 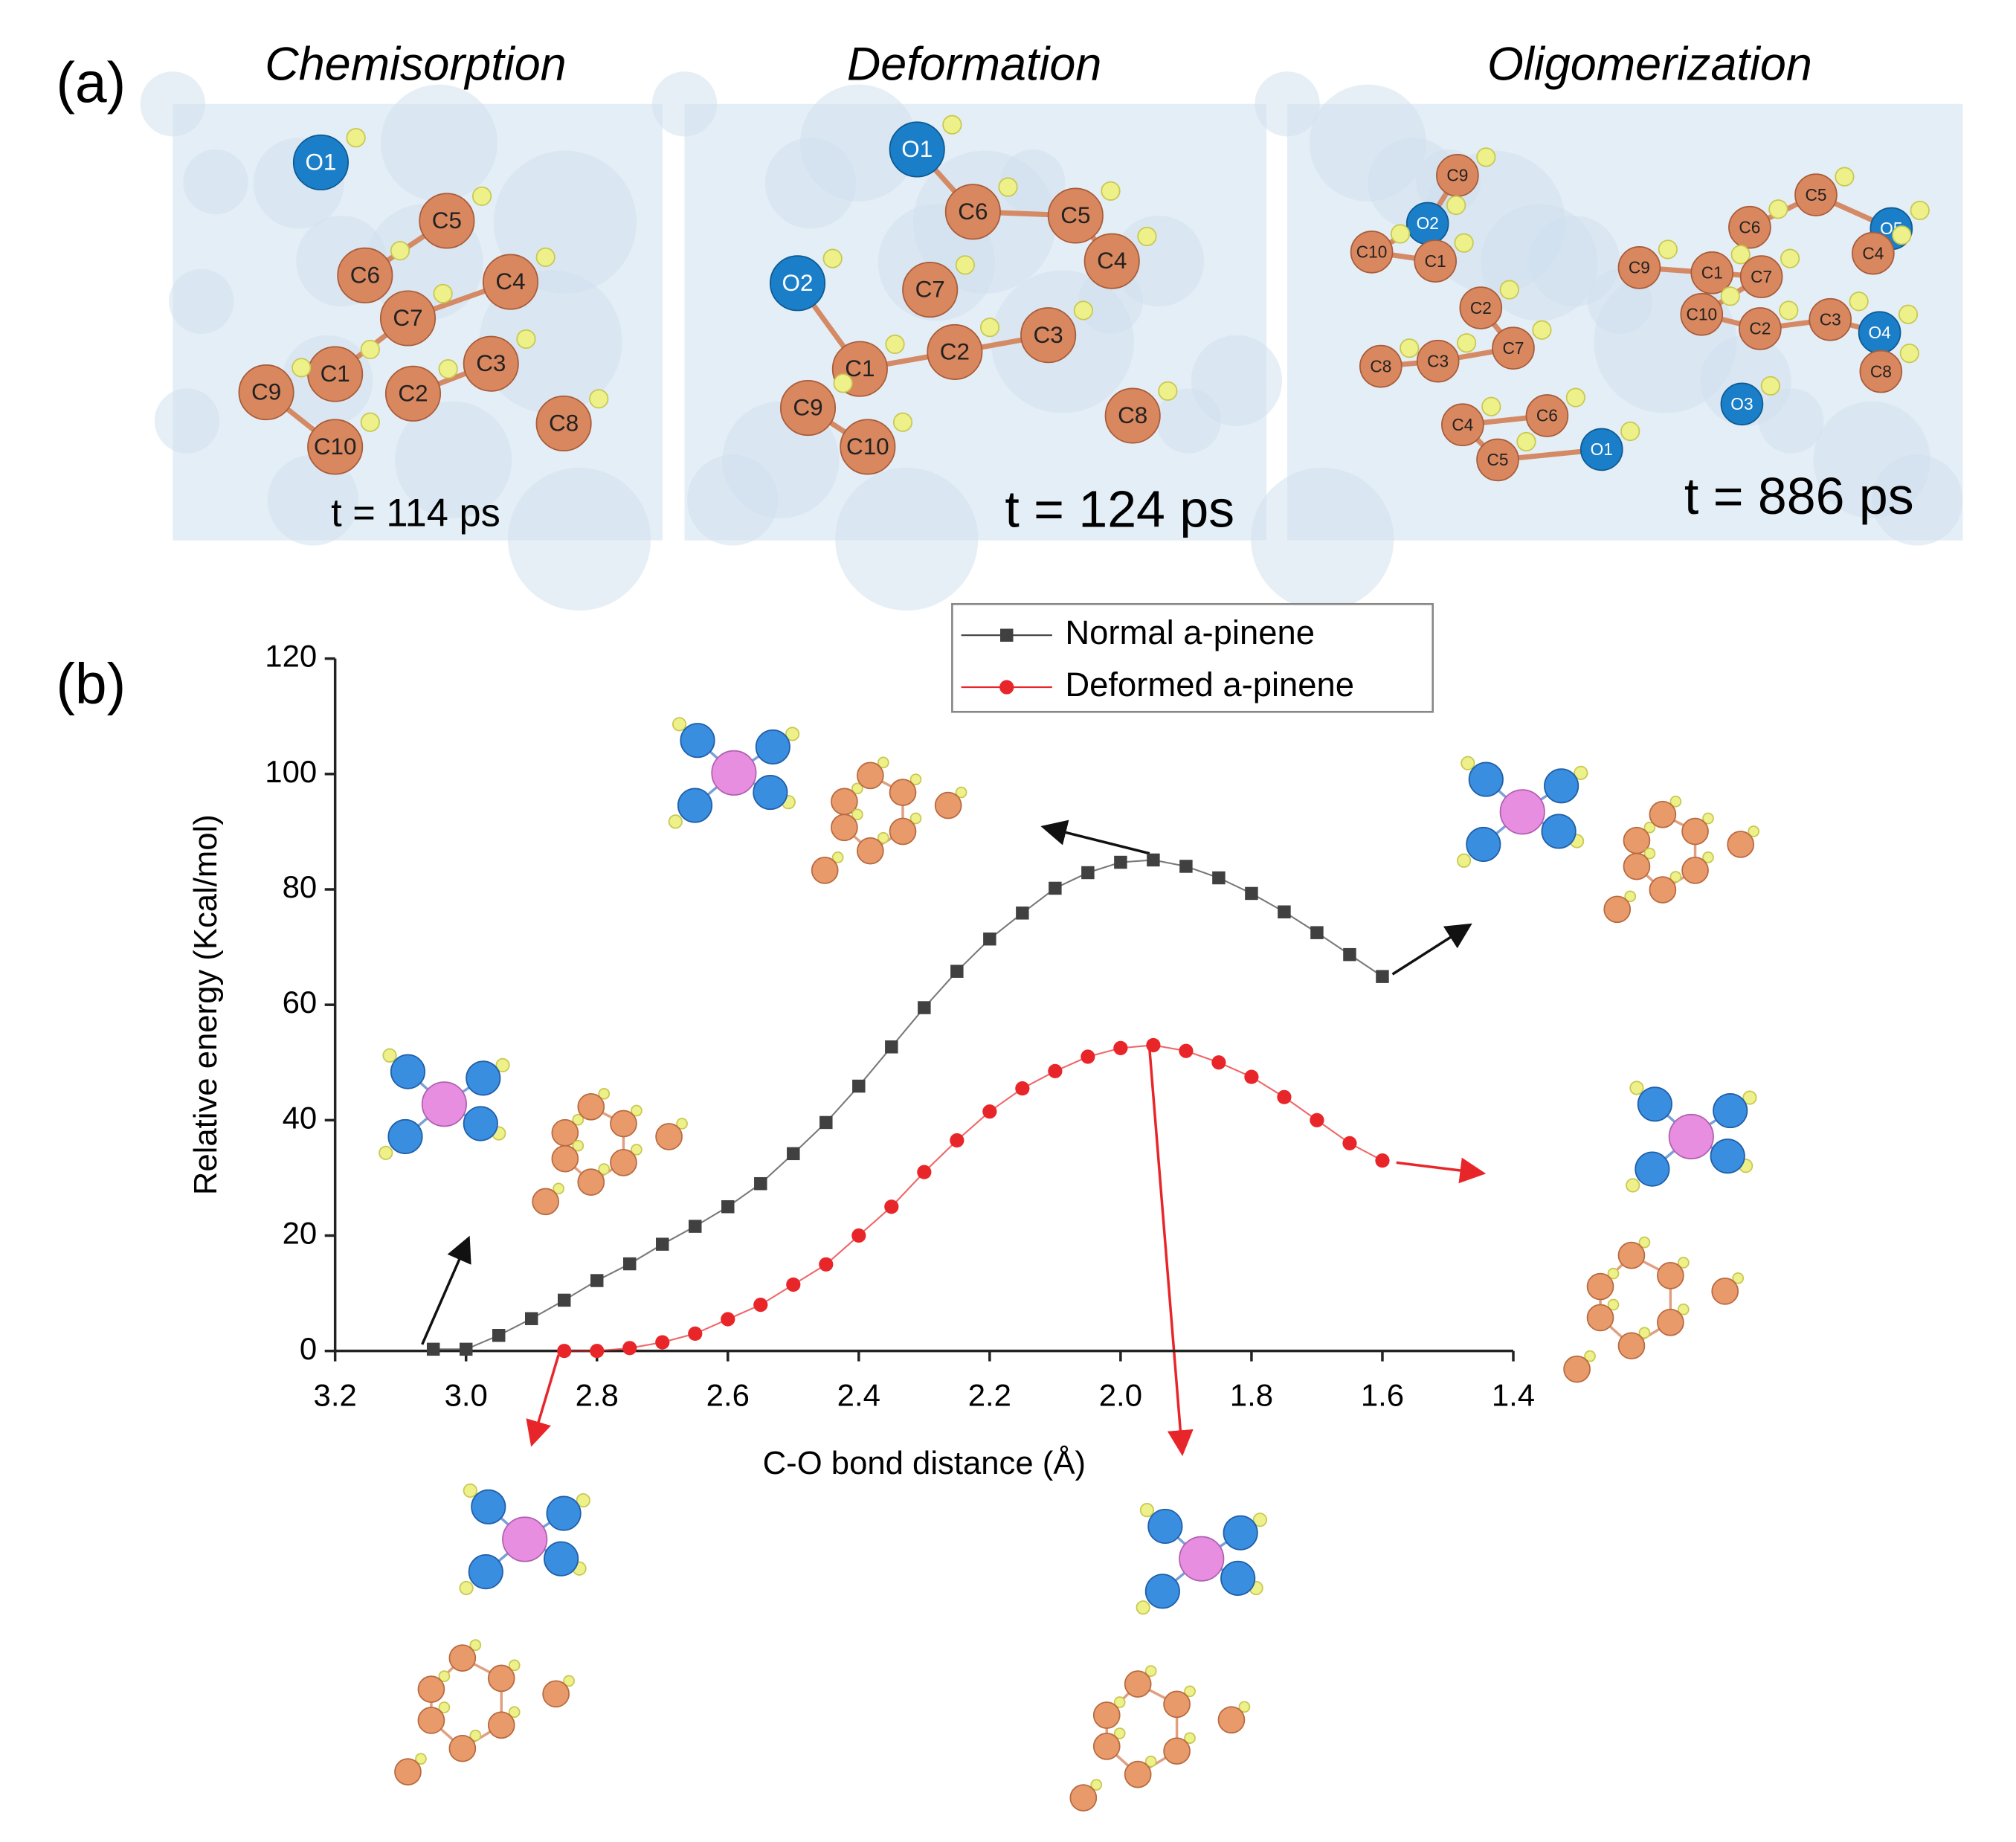 What do you see at coordinates (1830, 319) in the screenshot?
I see `atom-label: C3` at bounding box center [1830, 319].